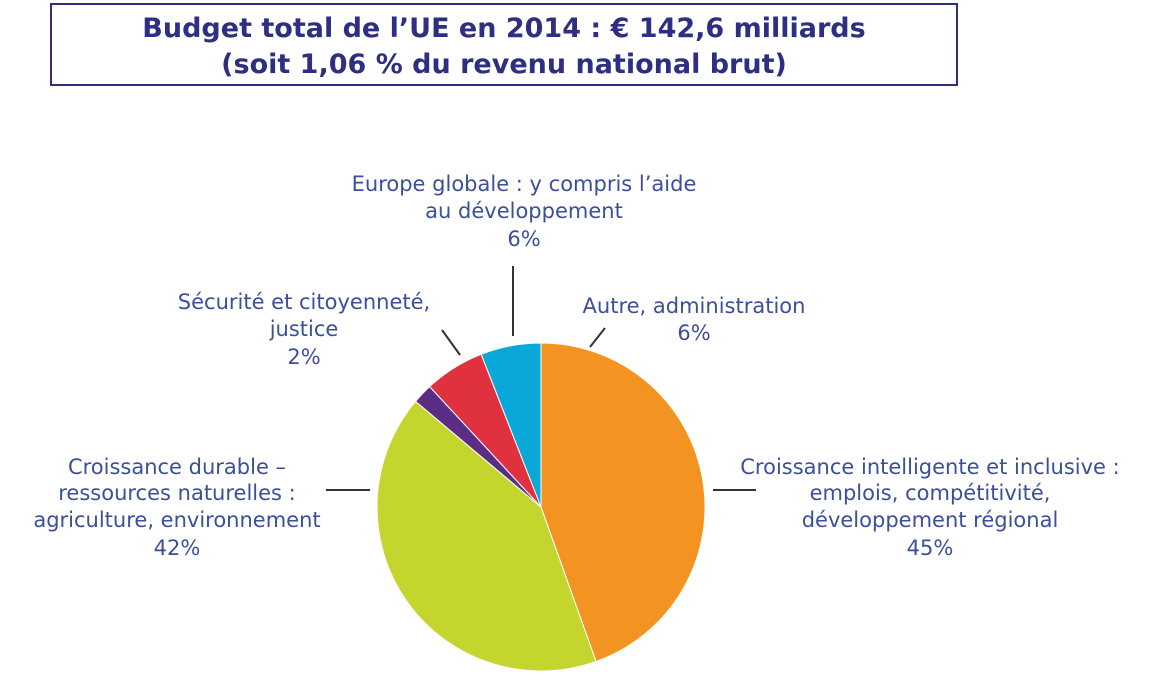 The image size is (1167, 684). I want to click on slice-value-label-1: 42%, so click(177, 548).